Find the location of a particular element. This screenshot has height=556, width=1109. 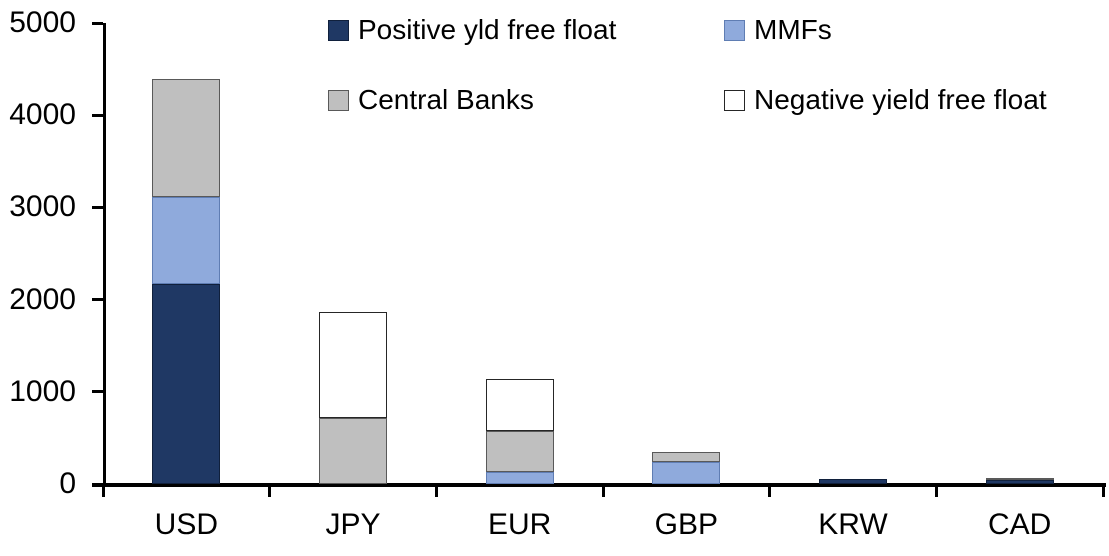

x-category-label: CAD is located at coordinates (1019, 524).